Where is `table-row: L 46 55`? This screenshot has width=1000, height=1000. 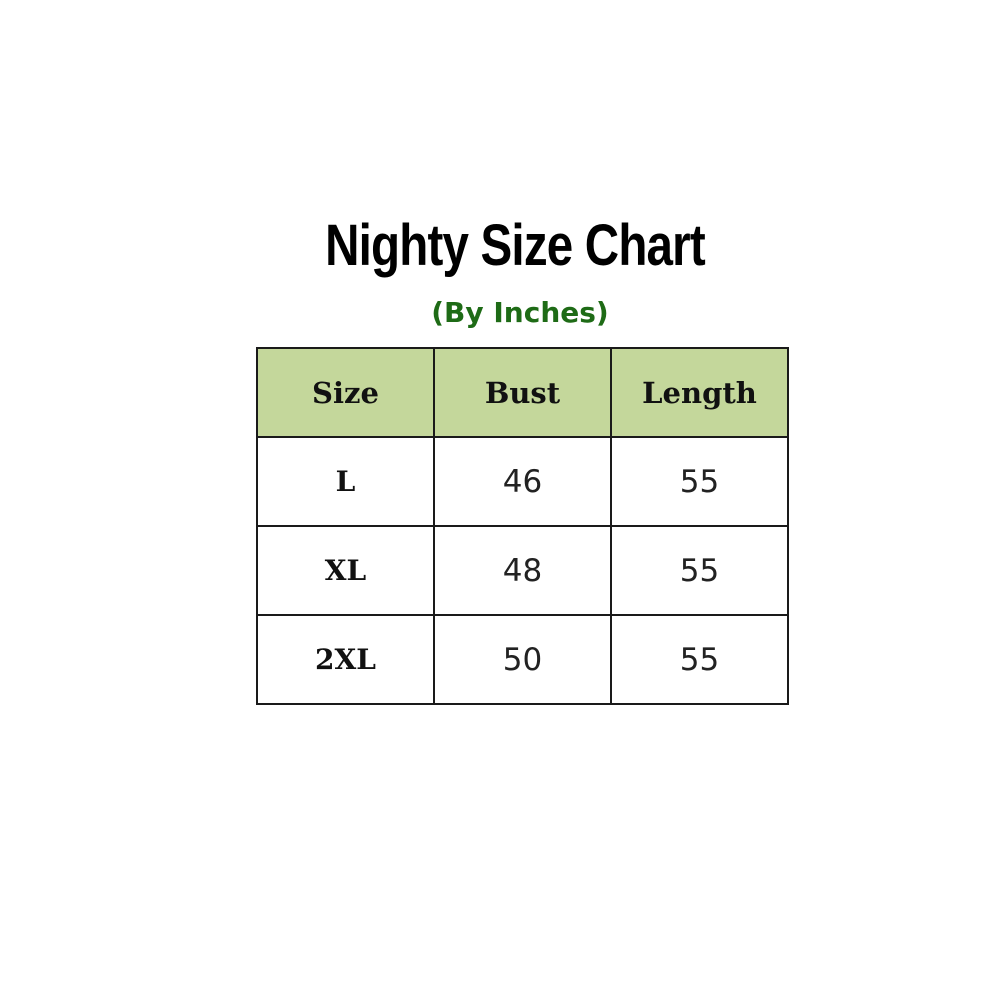 table-row: L 46 55 is located at coordinates (522, 481).